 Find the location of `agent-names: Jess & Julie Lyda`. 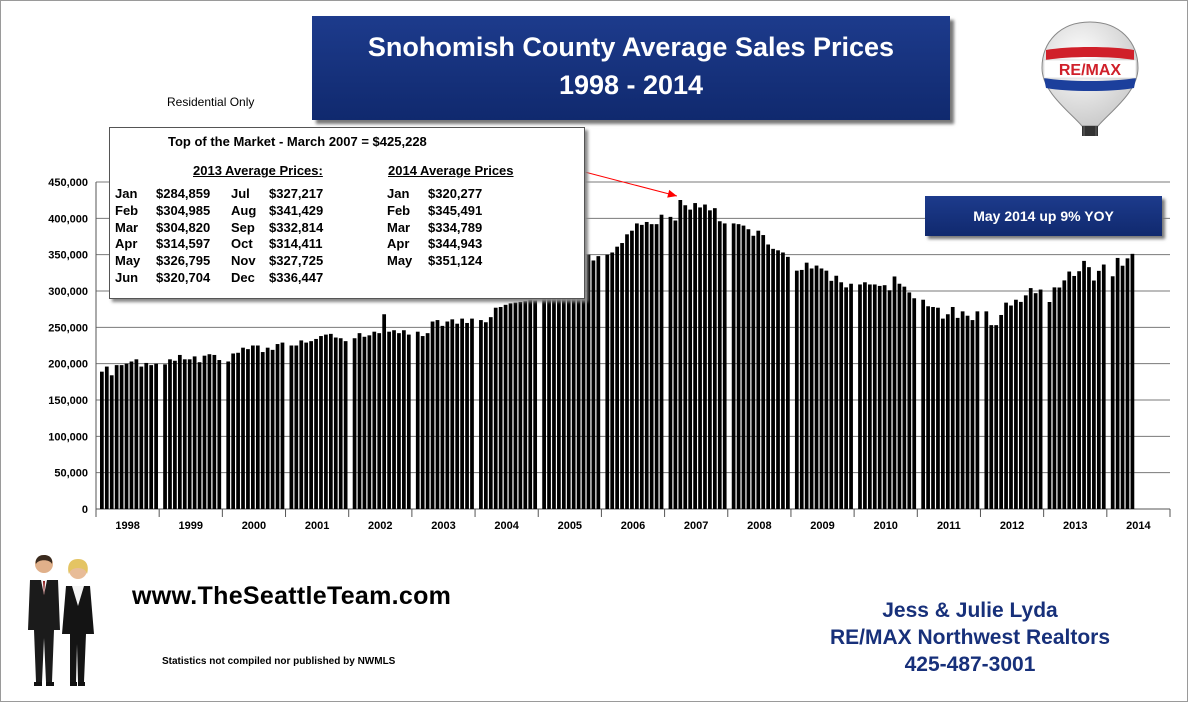

agent-names: Jess & Julie Lyda is located at coordinates (970, 610).